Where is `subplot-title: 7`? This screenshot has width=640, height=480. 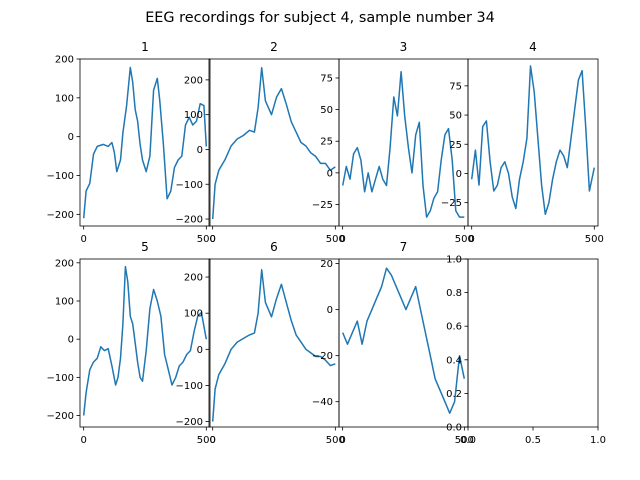 subplot-title: 7 is located at coordinates (404, 247).